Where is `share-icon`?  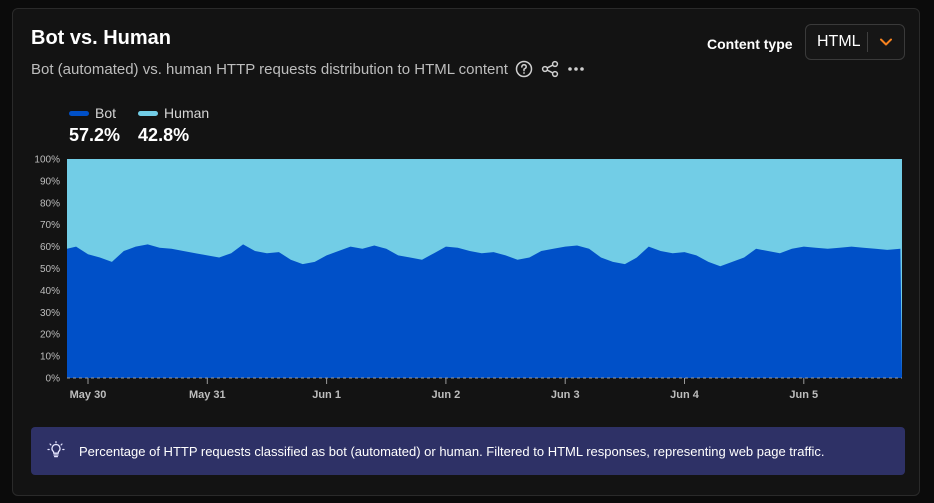
share-icon is located at coordinates (550, 69).